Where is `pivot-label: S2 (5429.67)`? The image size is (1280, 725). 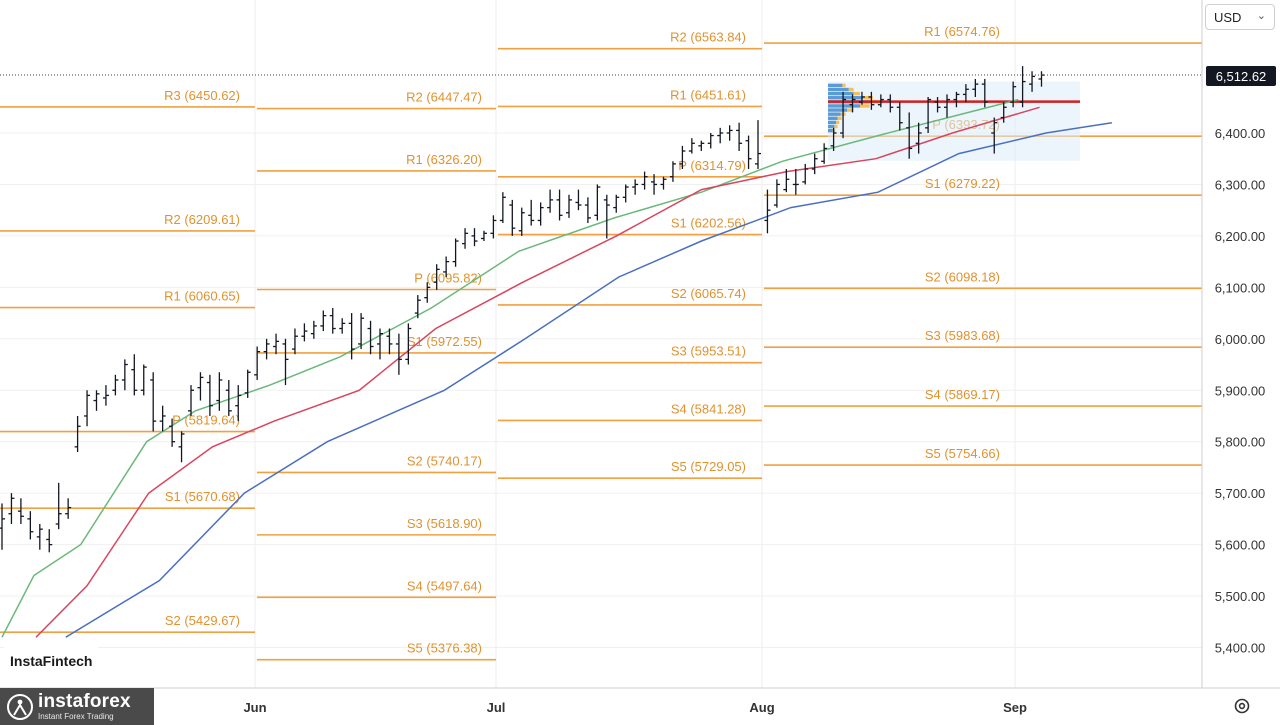 pivot-label: S2 (5429.67) is located at coordinates (202, 620).